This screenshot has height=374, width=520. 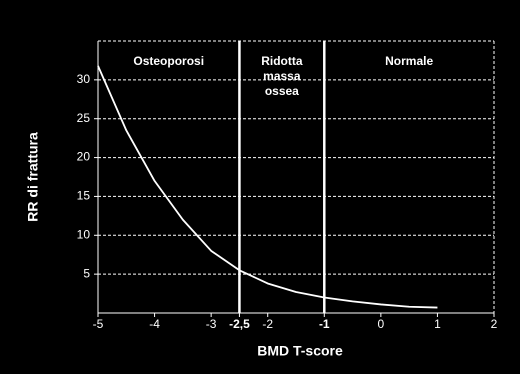 What do you see at coordinates (282, 91) in the screenshot?
I see `region-label: ossea` at bounding box center [282, 91].